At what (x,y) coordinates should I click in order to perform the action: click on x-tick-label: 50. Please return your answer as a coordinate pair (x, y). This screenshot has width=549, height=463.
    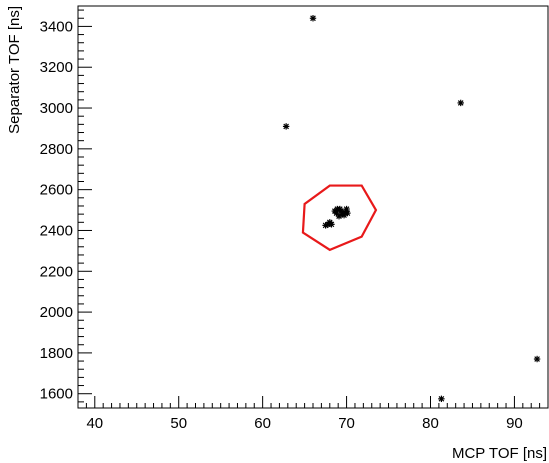
    Looking at the image, I should click on (178, 423).